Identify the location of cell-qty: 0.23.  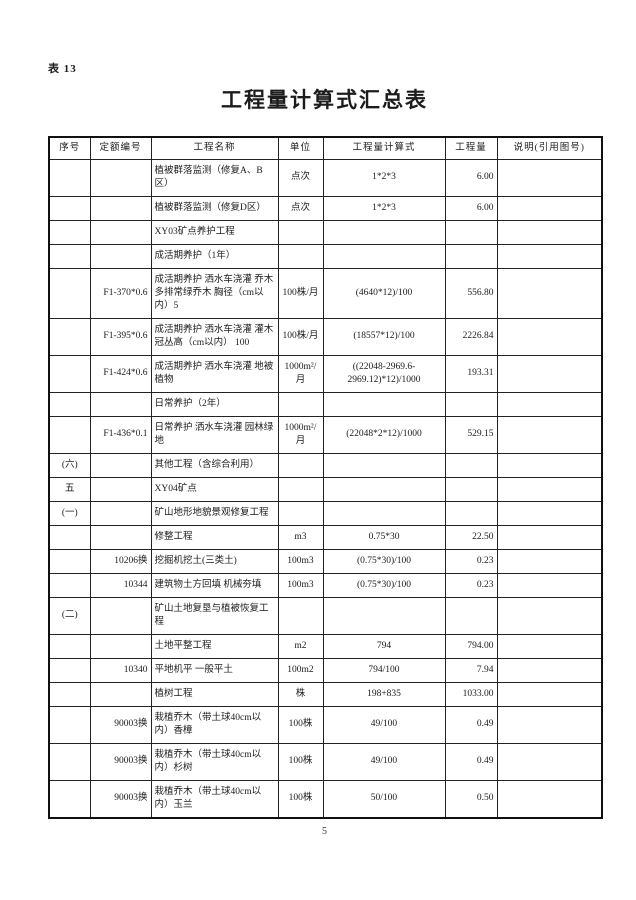
(471, 561).